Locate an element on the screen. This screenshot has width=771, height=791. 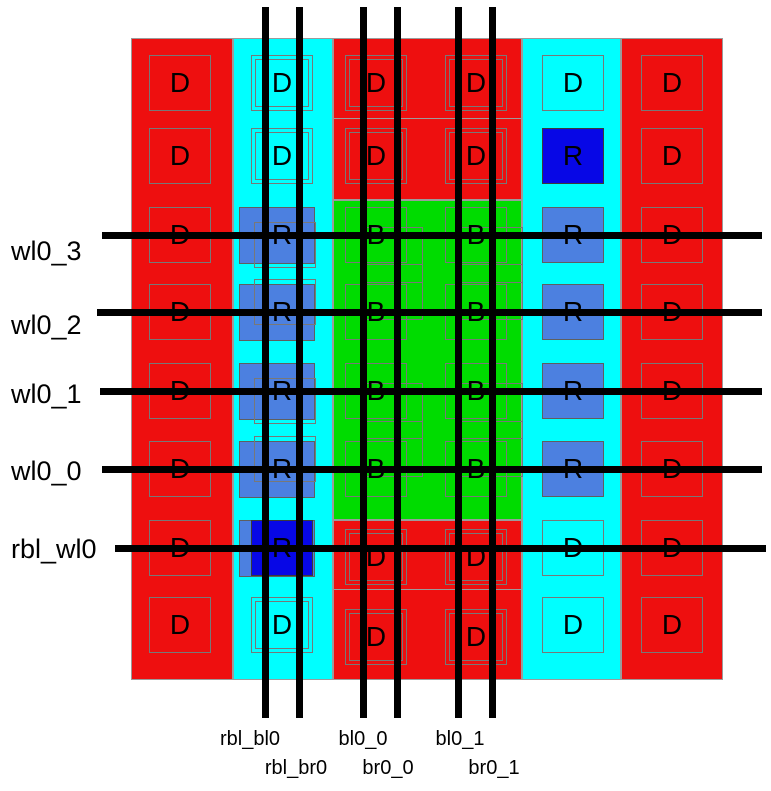
cell-r-r2c1-inner is located at coordinates (285, 245).